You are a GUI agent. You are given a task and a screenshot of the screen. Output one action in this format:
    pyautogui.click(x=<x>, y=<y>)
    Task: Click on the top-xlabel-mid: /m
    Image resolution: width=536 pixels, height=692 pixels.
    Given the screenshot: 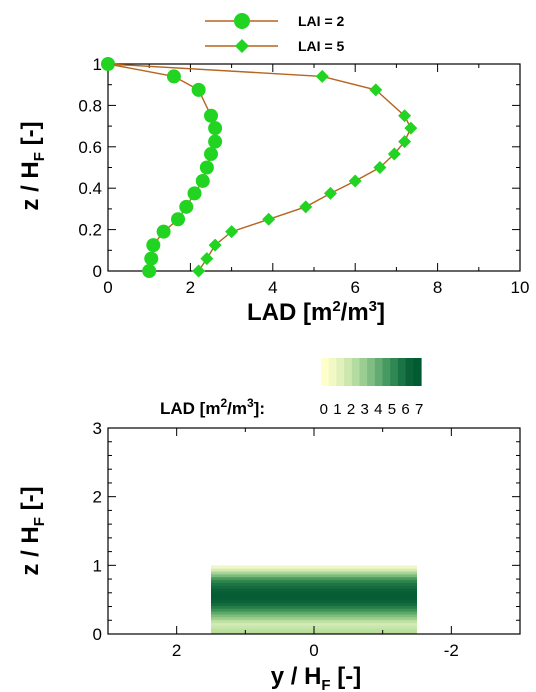 What is the action you would take?
    pyautogui.click(x=355, y=312)
    